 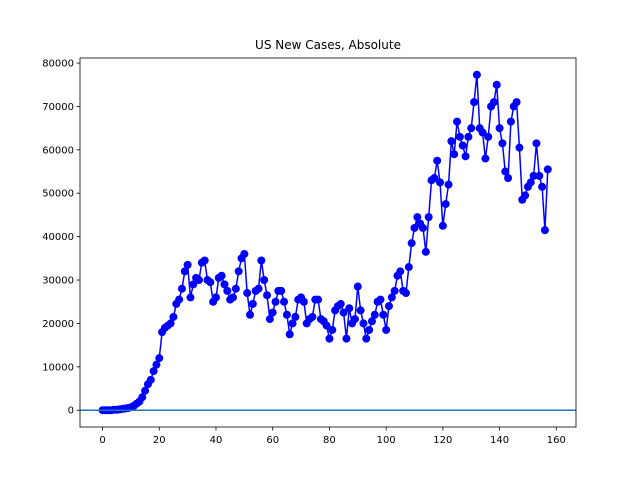 I want to click on y-tick-label: 50000, so click(x=58, y=194).